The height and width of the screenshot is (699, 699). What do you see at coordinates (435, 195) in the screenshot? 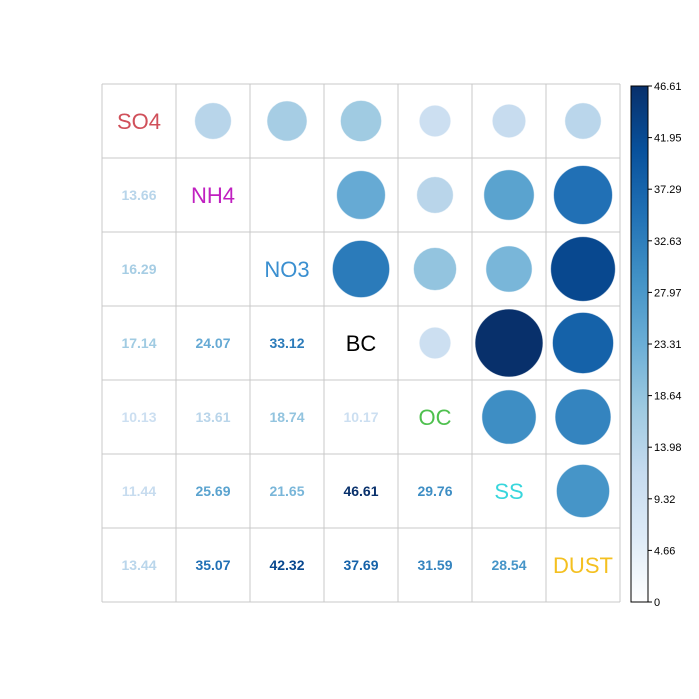
I see `circle-nh4-oc` at bounding box center [435, 195].